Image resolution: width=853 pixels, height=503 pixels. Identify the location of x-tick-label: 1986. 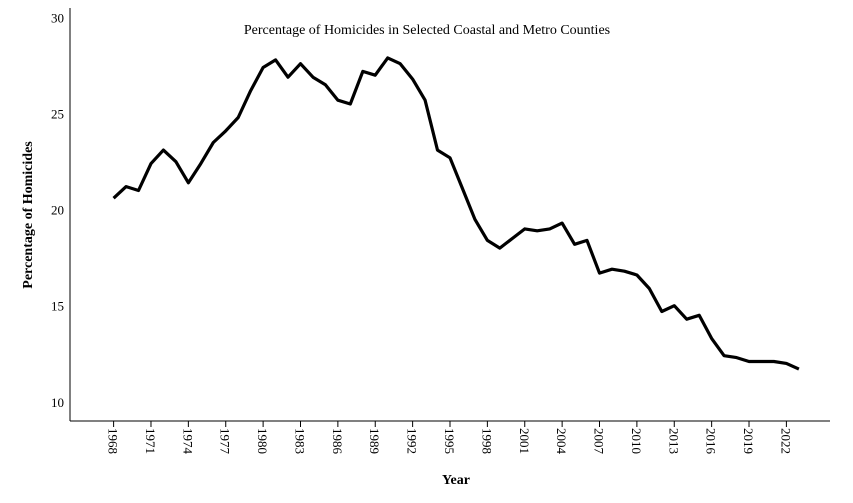
(337, 441).